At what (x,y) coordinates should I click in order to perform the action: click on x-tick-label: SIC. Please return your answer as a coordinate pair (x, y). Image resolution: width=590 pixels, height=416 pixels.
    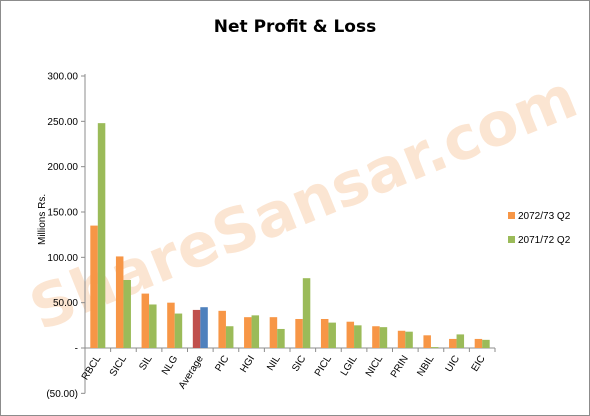
    Looking at the image, I should click on (299, 364).